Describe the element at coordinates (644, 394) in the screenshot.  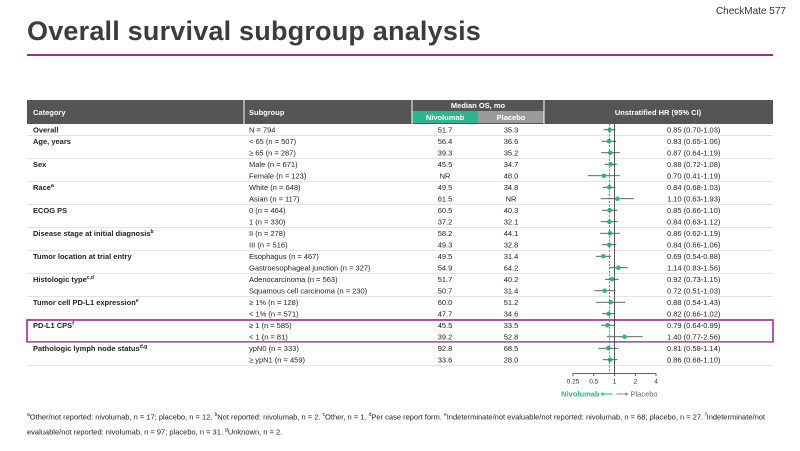
I see `favors-placebo-label: Placebo` at that location.